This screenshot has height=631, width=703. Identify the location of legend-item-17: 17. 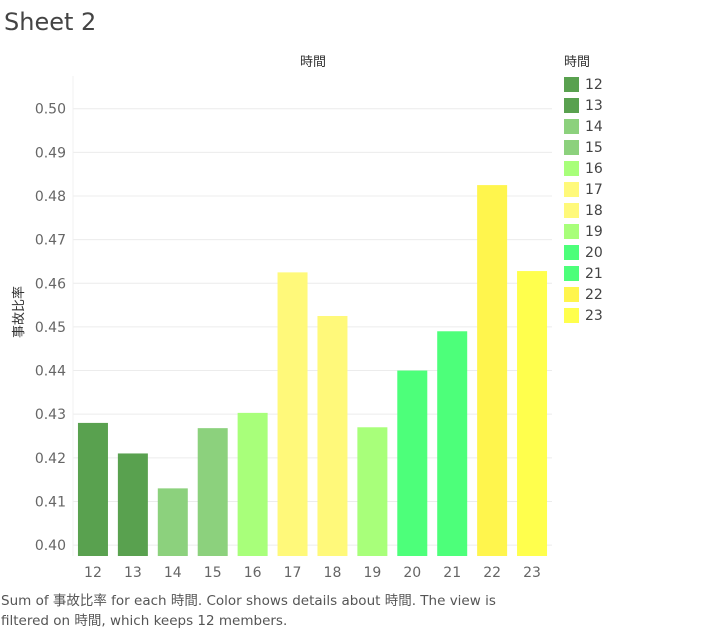
(629, 189).